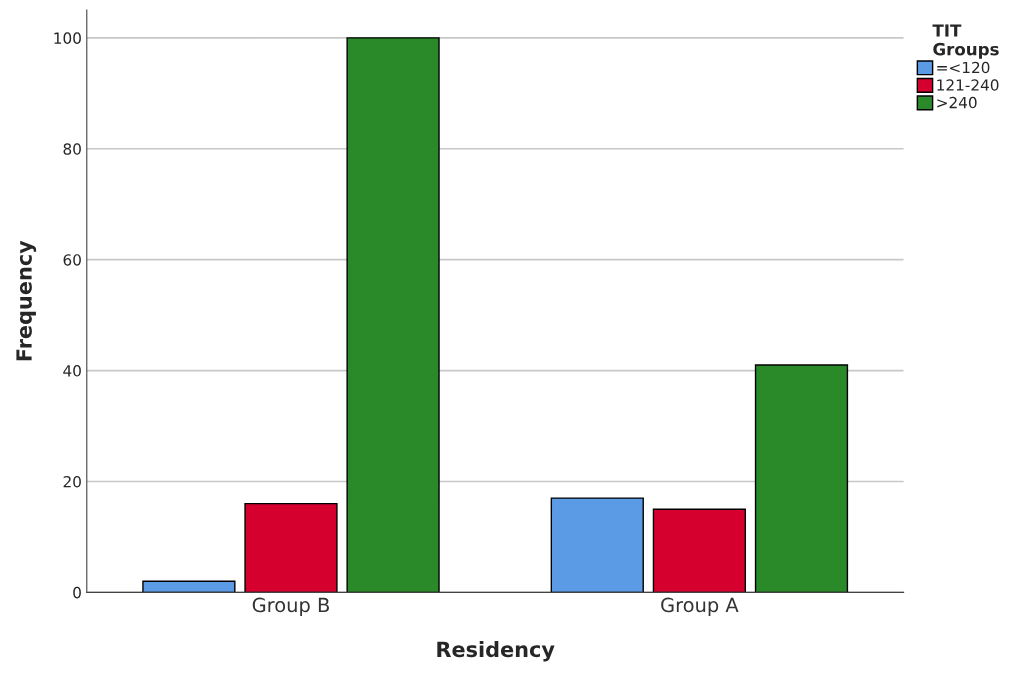  I want to click on legend-label: =<120, so click(963, 67).